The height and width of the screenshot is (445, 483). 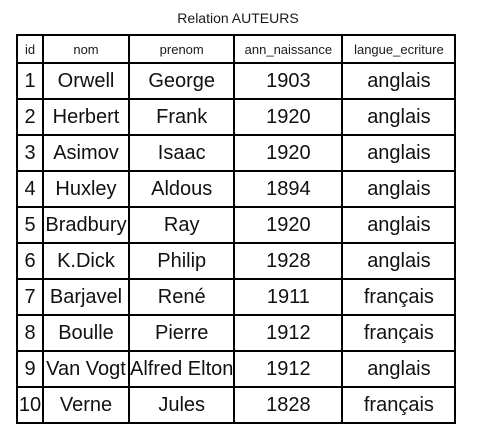 I want to click on cell-nom: Barjavel, so click(x=86, y=297).